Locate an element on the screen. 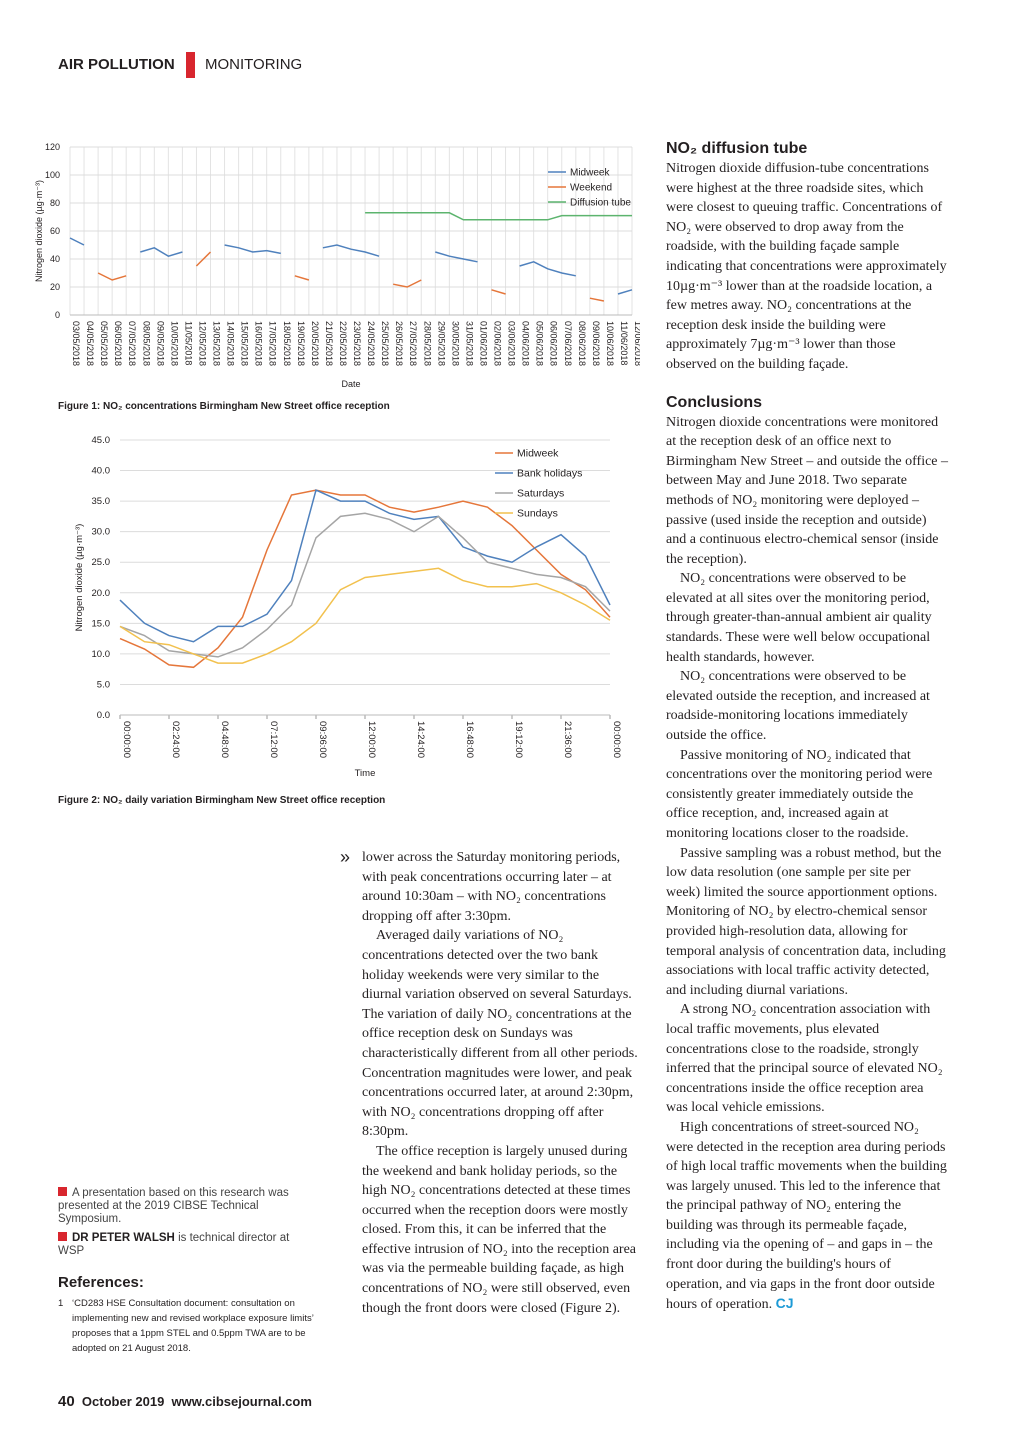 This screenshot has width=1024, height=1448. page-number: 40 is located at coordinates (66, 1401).